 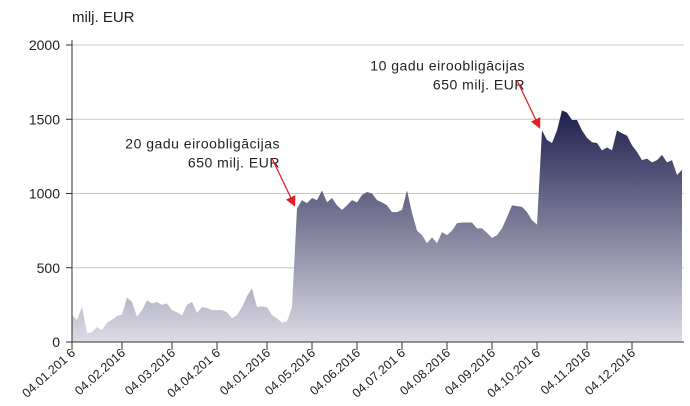 What do you see at coordinates (56, 342) in the screenshot?
I see `y-tick-label: 0` at bounding box center [56, 342].